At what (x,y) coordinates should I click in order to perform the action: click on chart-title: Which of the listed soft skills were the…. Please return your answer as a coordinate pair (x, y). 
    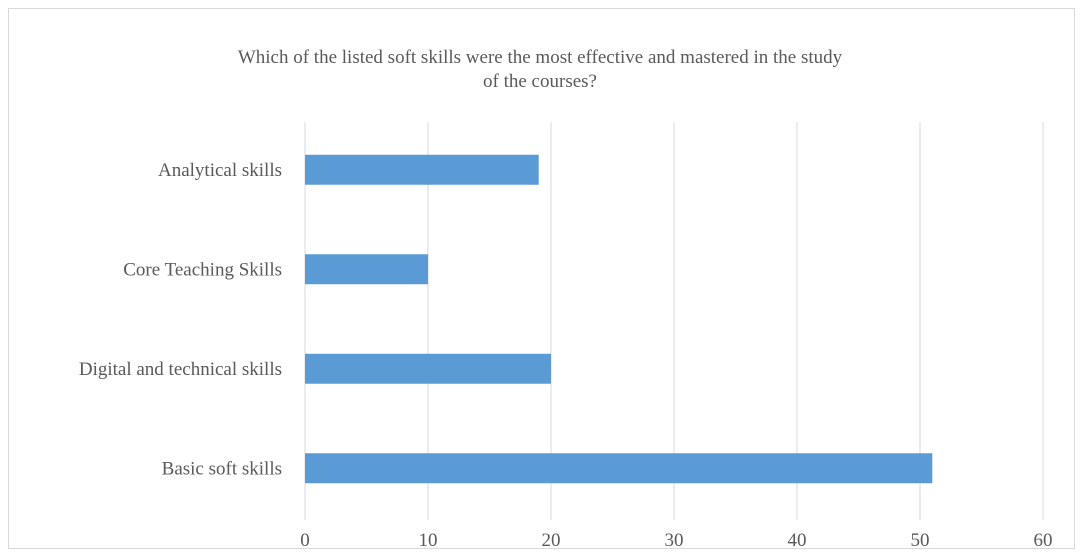
    Looking at the image, I should click on (540, 69).